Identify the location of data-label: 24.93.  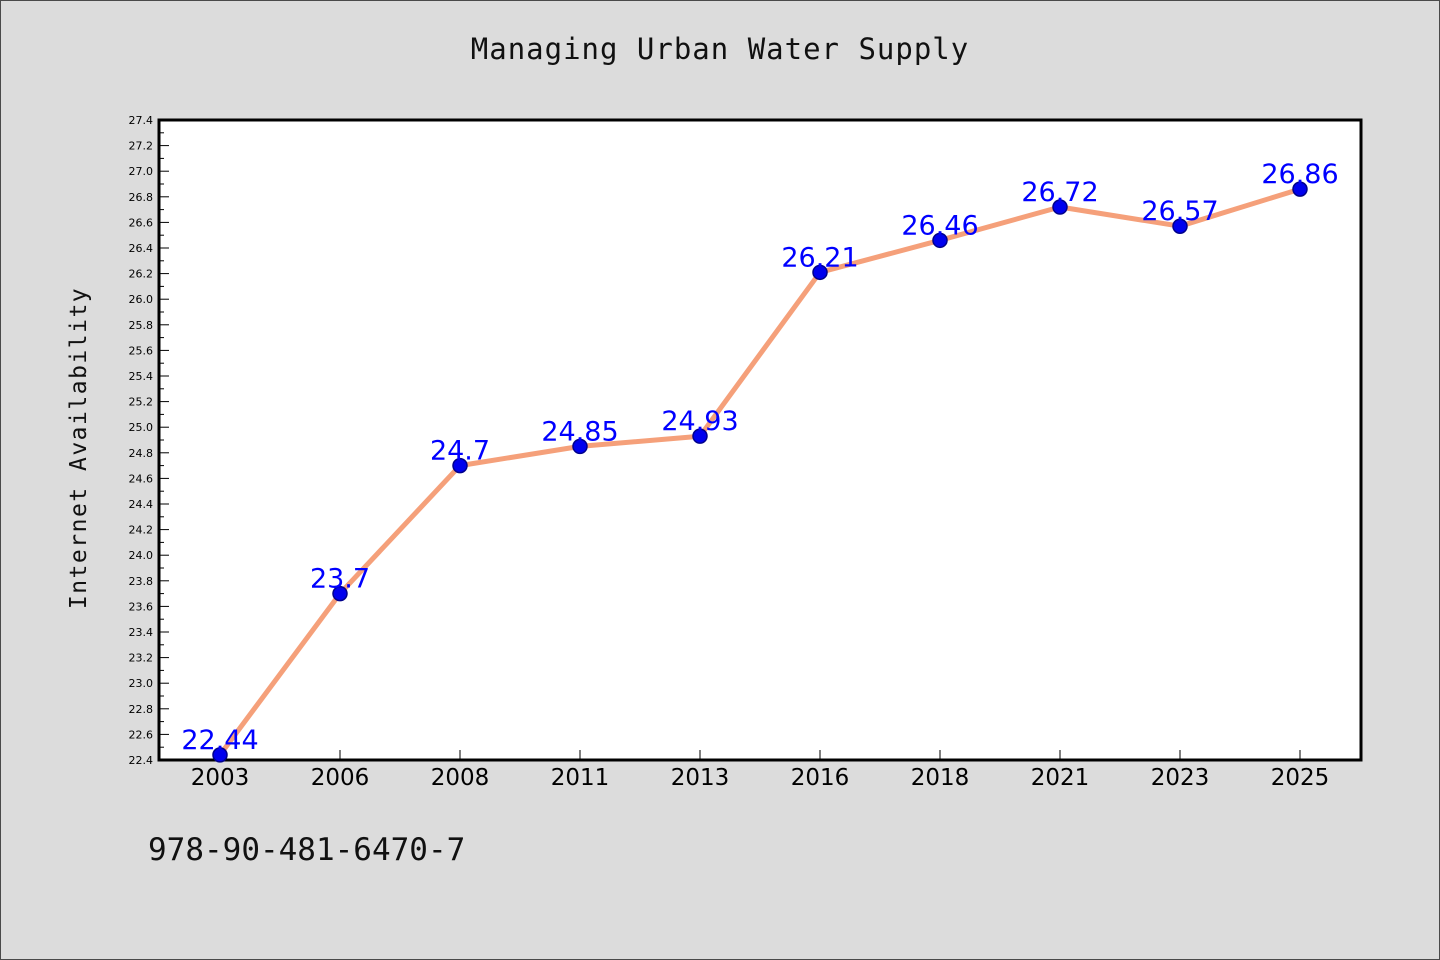
(699, 421).